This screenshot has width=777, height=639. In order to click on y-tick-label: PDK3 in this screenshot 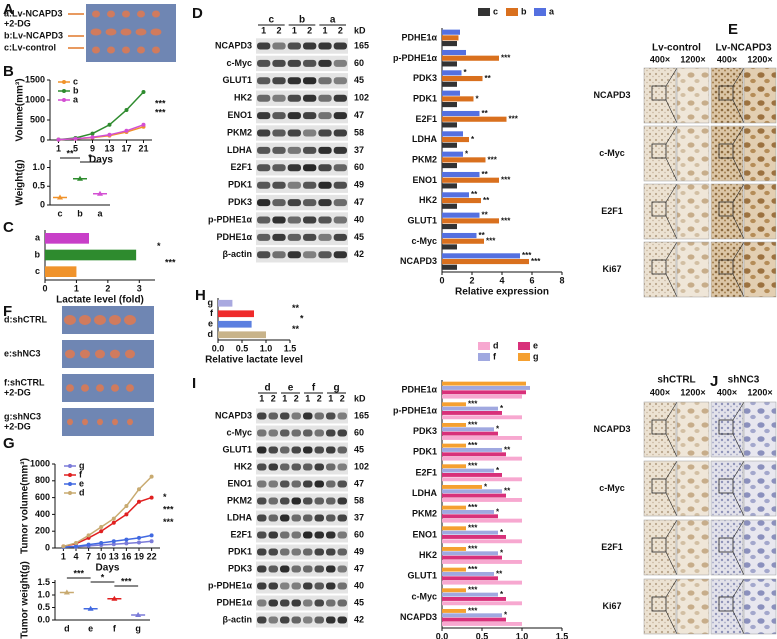, I will do `click(425, 431)`.